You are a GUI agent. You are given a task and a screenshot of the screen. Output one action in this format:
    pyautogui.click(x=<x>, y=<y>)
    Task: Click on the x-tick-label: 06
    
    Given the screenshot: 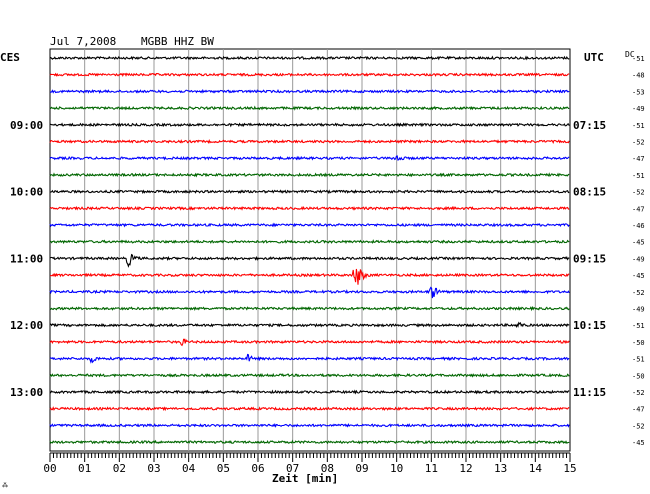 What is the action you would take?
    pyautogui.click(x=257, y=468)
    